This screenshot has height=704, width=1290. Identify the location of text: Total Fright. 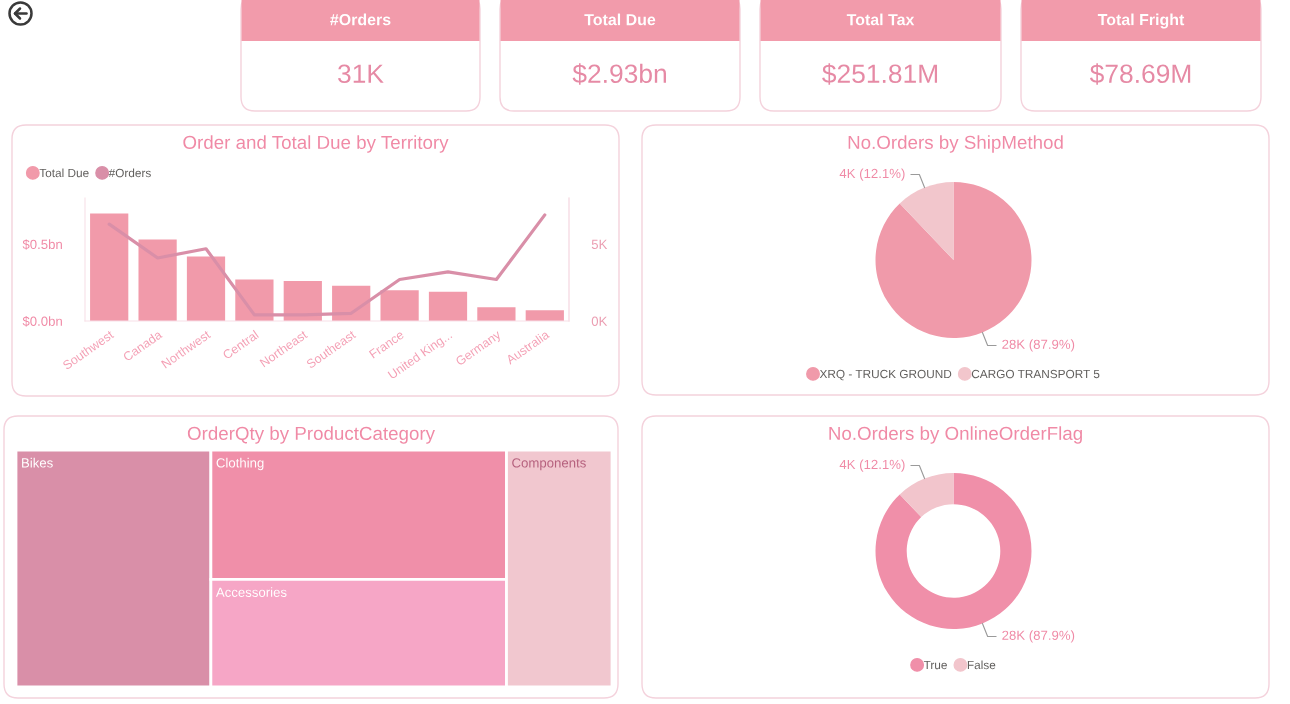
(1141, 21).